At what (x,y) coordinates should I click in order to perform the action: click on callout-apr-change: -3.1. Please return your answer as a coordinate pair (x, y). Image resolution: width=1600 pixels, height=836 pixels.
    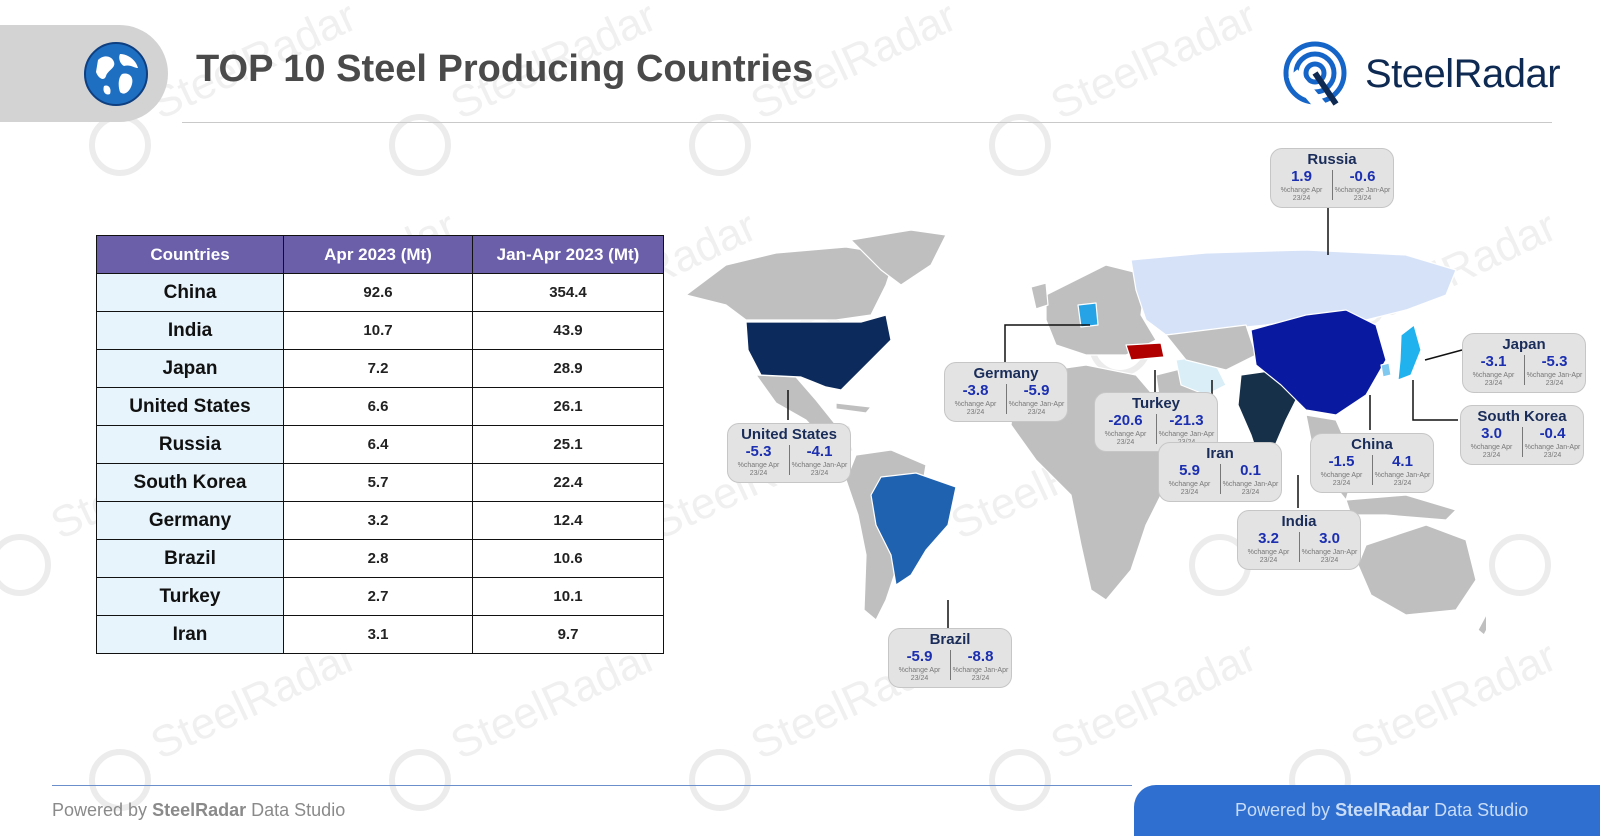
    Looking at the image, I should click on (1493, 361).